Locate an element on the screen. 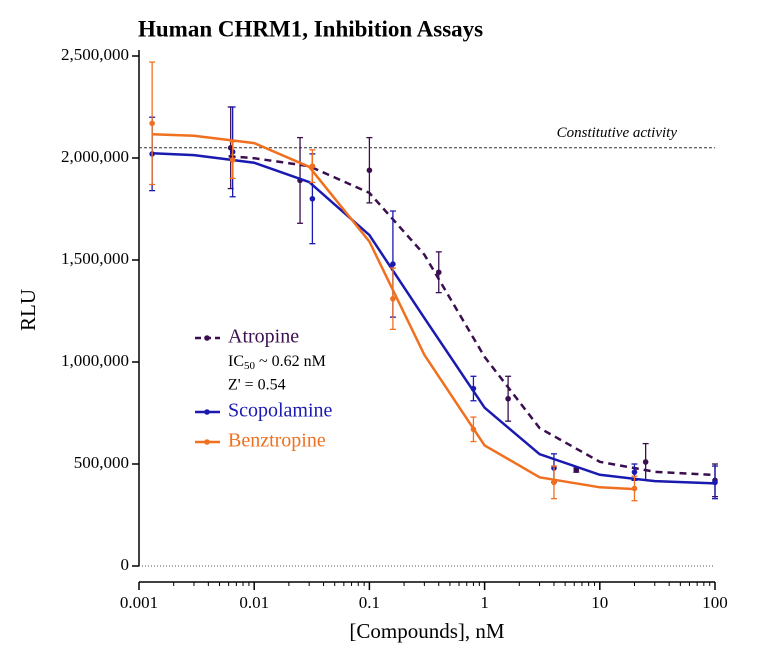 The height and width of the screenshot is (659, 768). z-prime: Z' = 0.54 is located at coordinates (257, 385).